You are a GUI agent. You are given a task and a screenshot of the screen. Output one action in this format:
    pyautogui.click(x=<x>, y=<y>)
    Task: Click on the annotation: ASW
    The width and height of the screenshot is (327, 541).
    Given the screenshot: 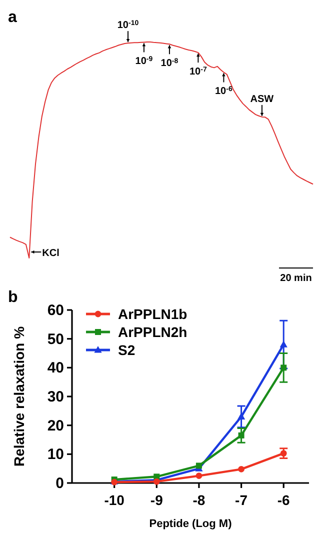 What is the action you would take?
    pyautogui.click(x=262, y=99)
    